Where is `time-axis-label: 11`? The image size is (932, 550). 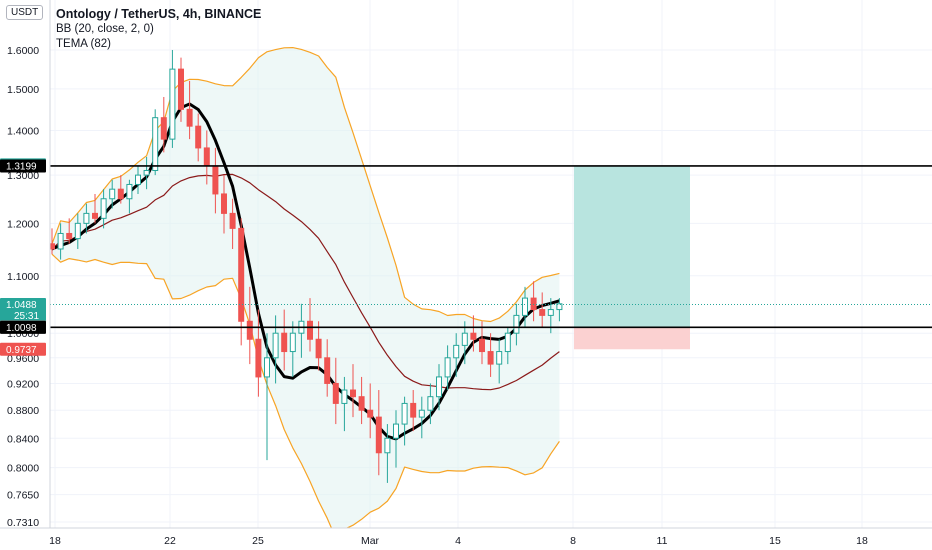 time-axis-label: 11 is located at coordinates (662, 541).